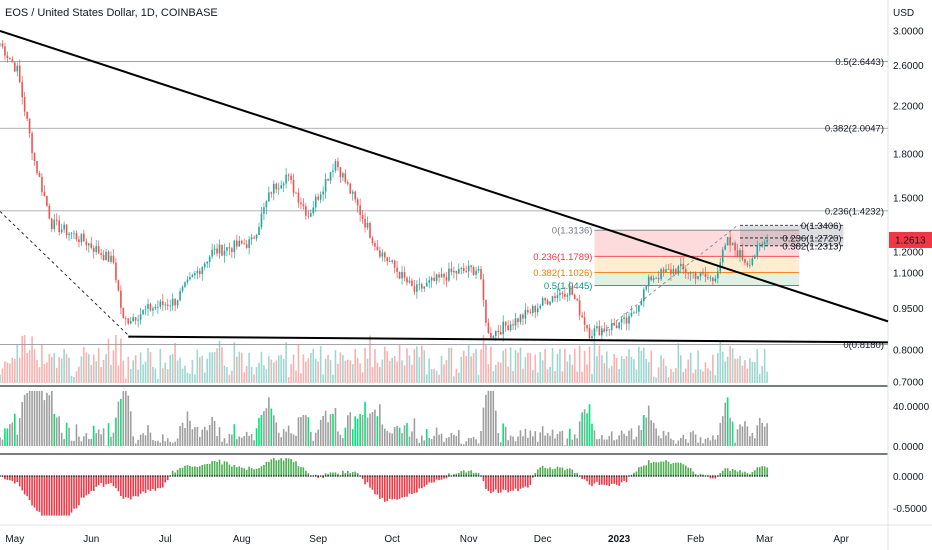  What do you see at coordinates (841, 539) in the screenshot?
I see `time-axis-label: Apr` at bounding box center [841, 539].